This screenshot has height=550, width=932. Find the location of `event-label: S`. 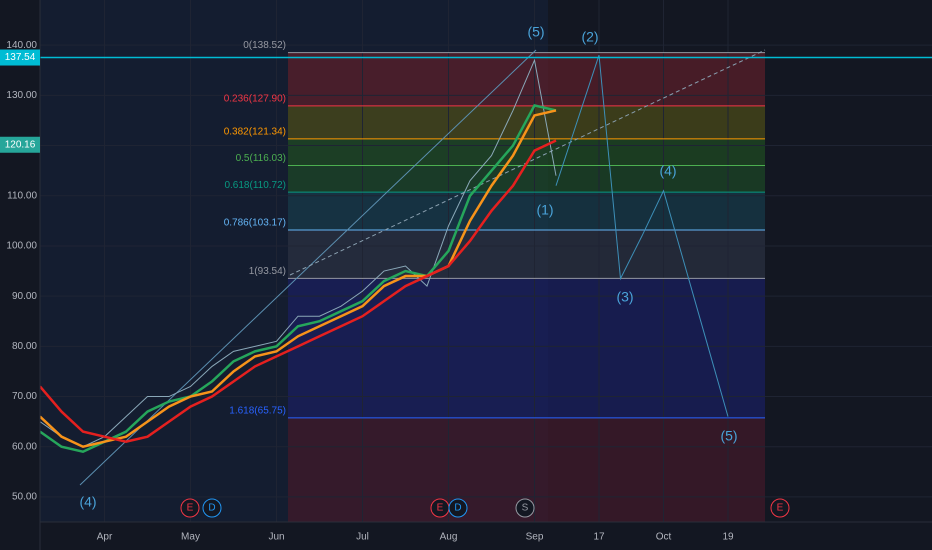

event-label: S is located at coordinates (525, 508).